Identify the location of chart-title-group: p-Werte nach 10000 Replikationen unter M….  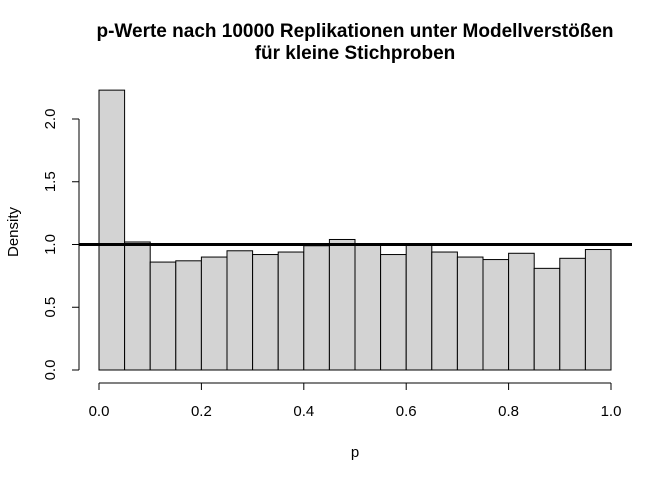
(355, 42).